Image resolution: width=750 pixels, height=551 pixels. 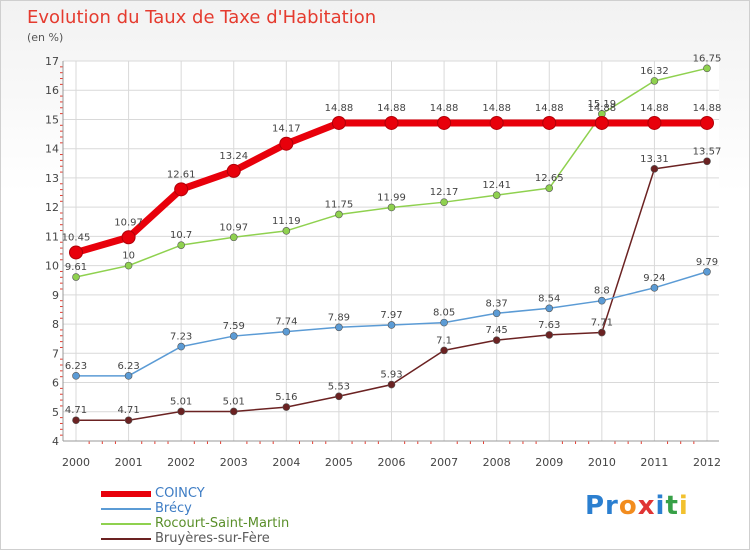 What do you see at coordinates (549, 298) in the screenshot?
I see `data-label: 8.54` at bounding box center [549, 298].